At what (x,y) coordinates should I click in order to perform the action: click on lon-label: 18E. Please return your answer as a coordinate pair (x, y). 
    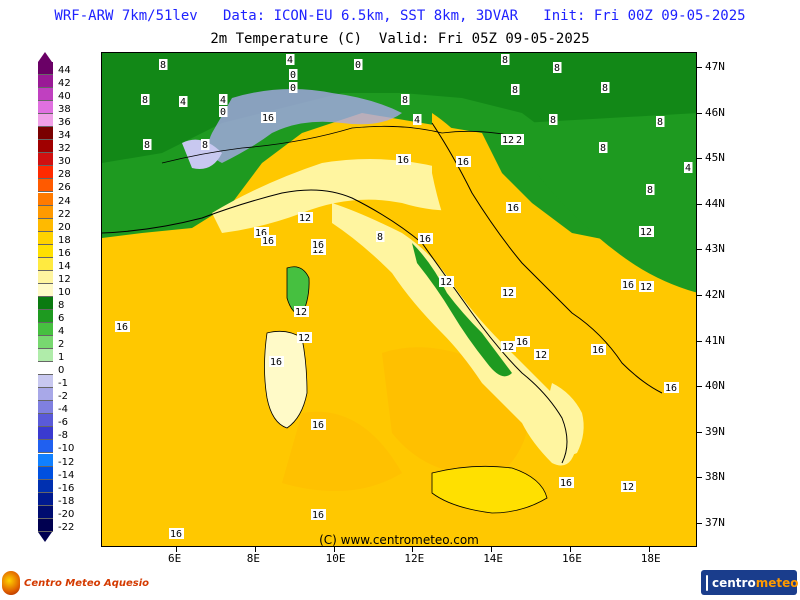
    Looking at the image, I should click on (650, 558).